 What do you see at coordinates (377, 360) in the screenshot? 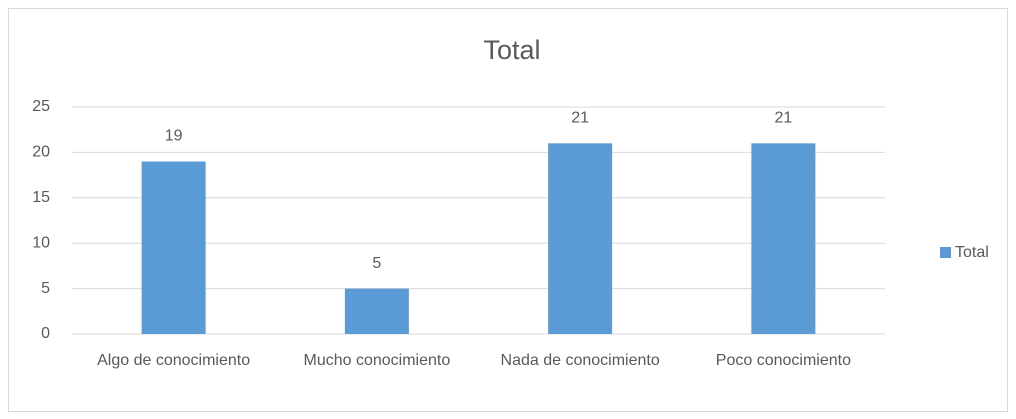
I see `x-tick-label: Mucho conocimiento` at bounding box center [377, 360].